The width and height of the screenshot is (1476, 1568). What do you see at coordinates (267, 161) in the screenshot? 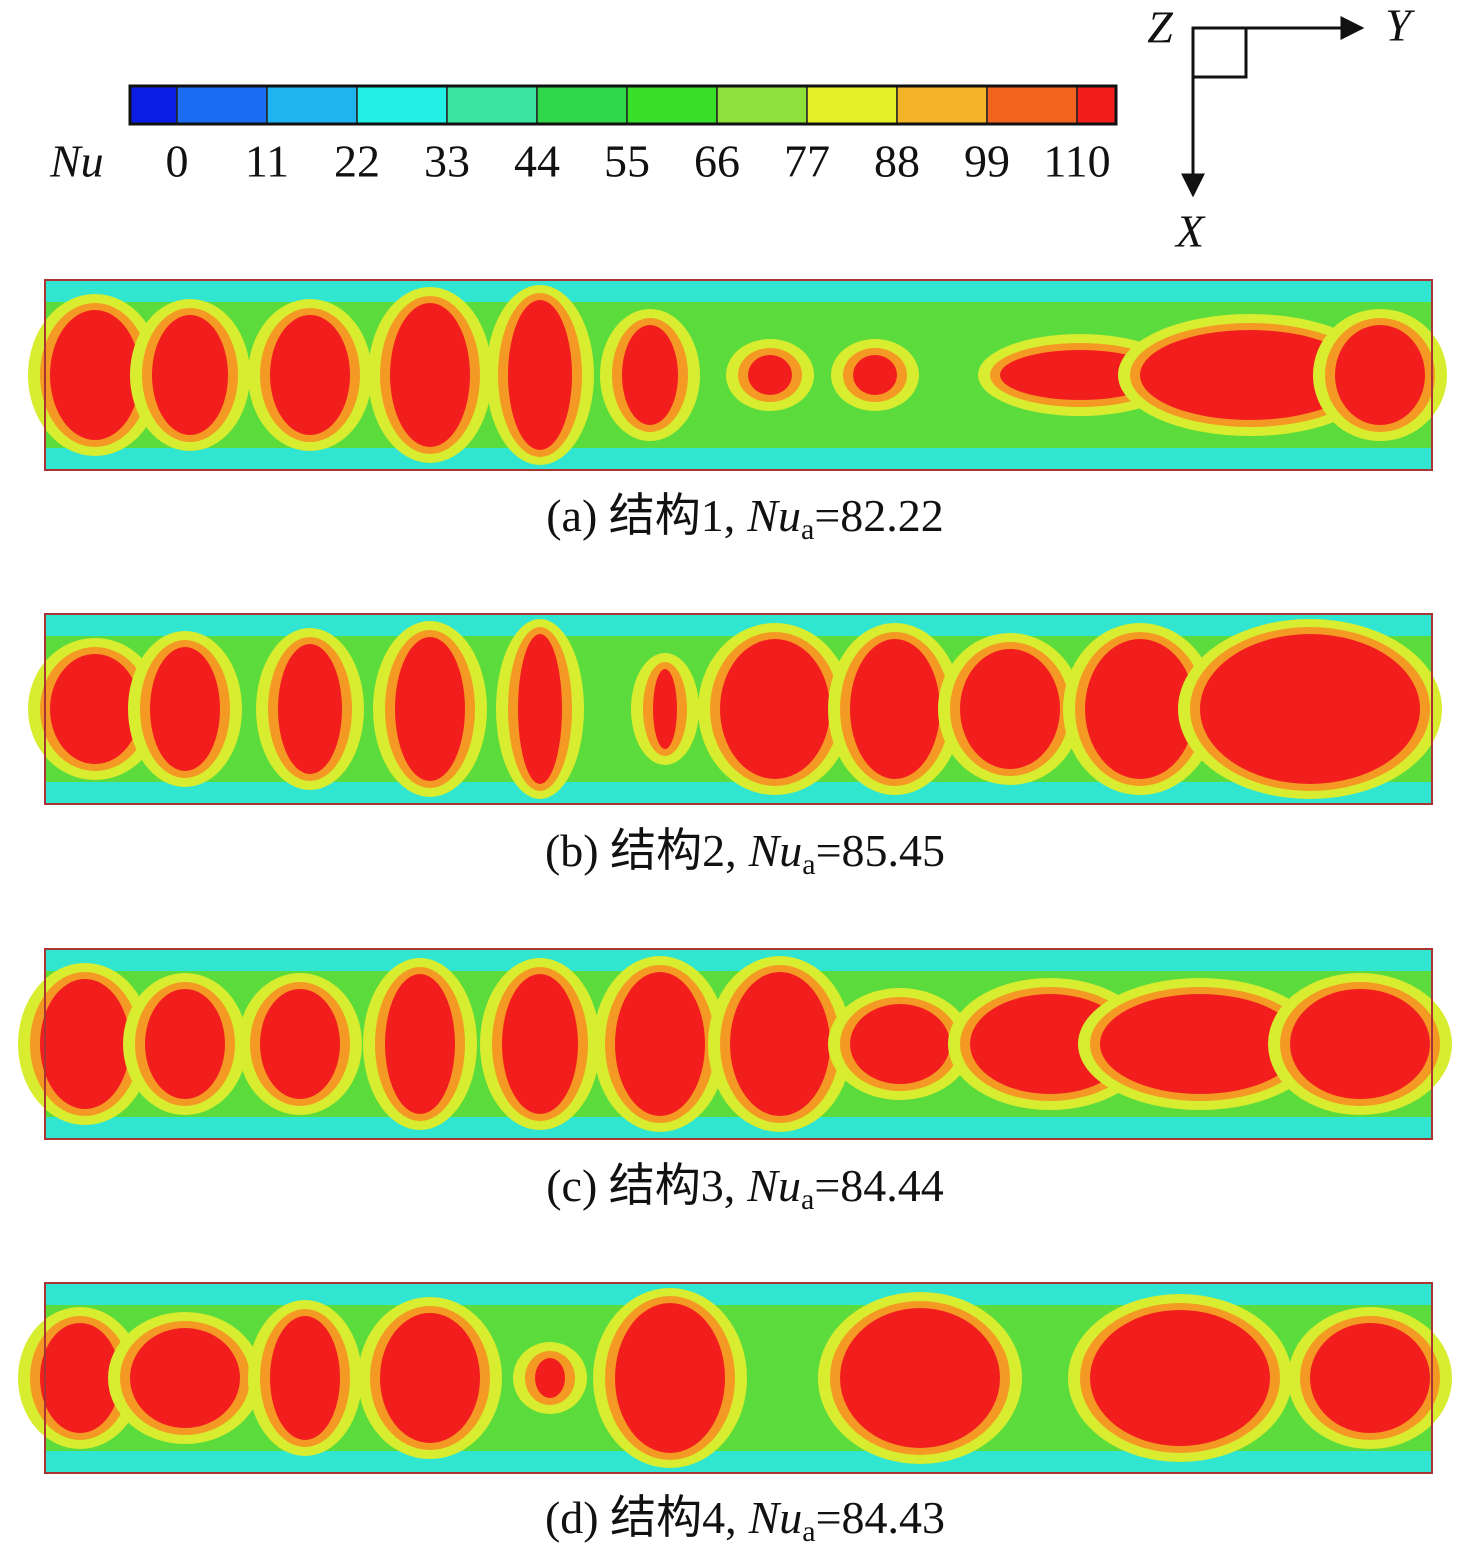
I see `colorbar-tick-label: 11` at bounding box center [267, 161].